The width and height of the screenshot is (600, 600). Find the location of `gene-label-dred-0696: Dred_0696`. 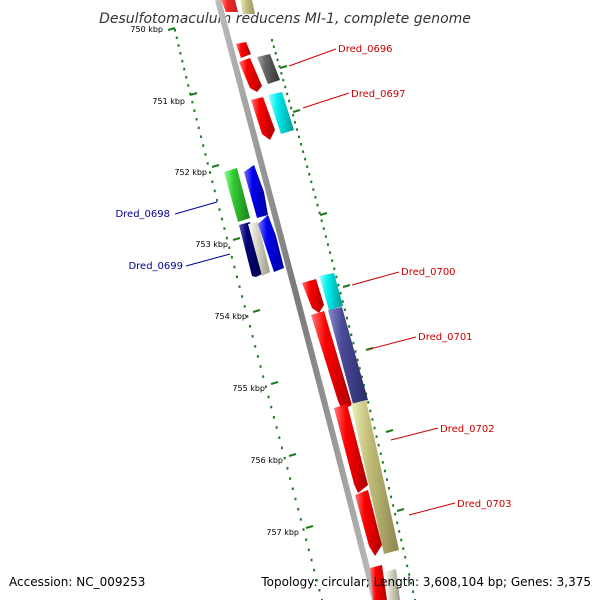

gene-label-dred-0696: Dred_0696 is located at coordinates (365, 49).